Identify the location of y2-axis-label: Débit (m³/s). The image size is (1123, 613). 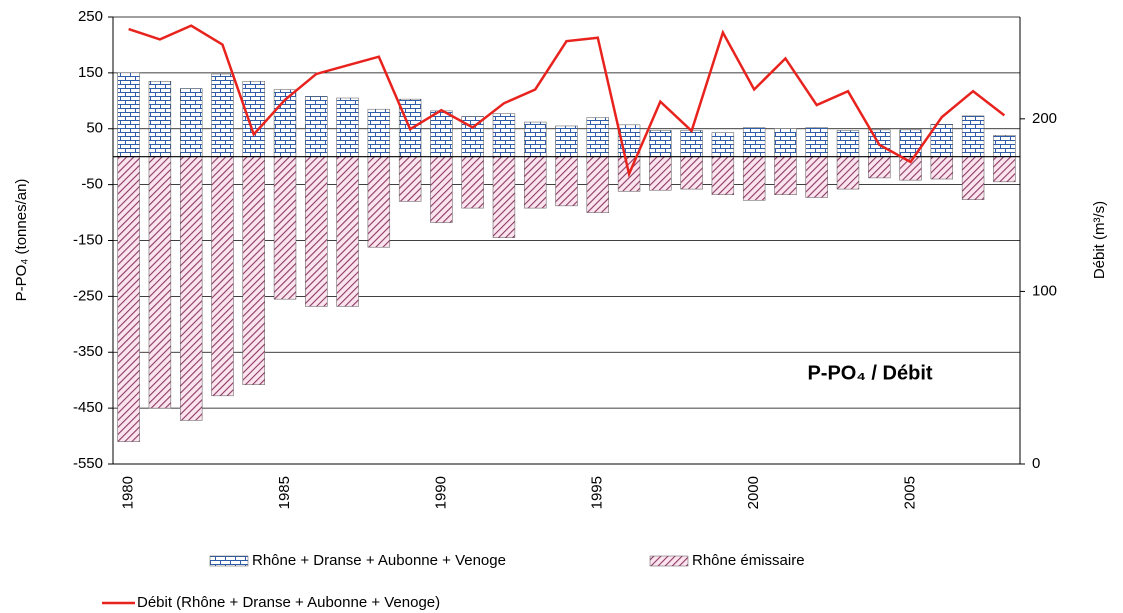
(1099, 240).